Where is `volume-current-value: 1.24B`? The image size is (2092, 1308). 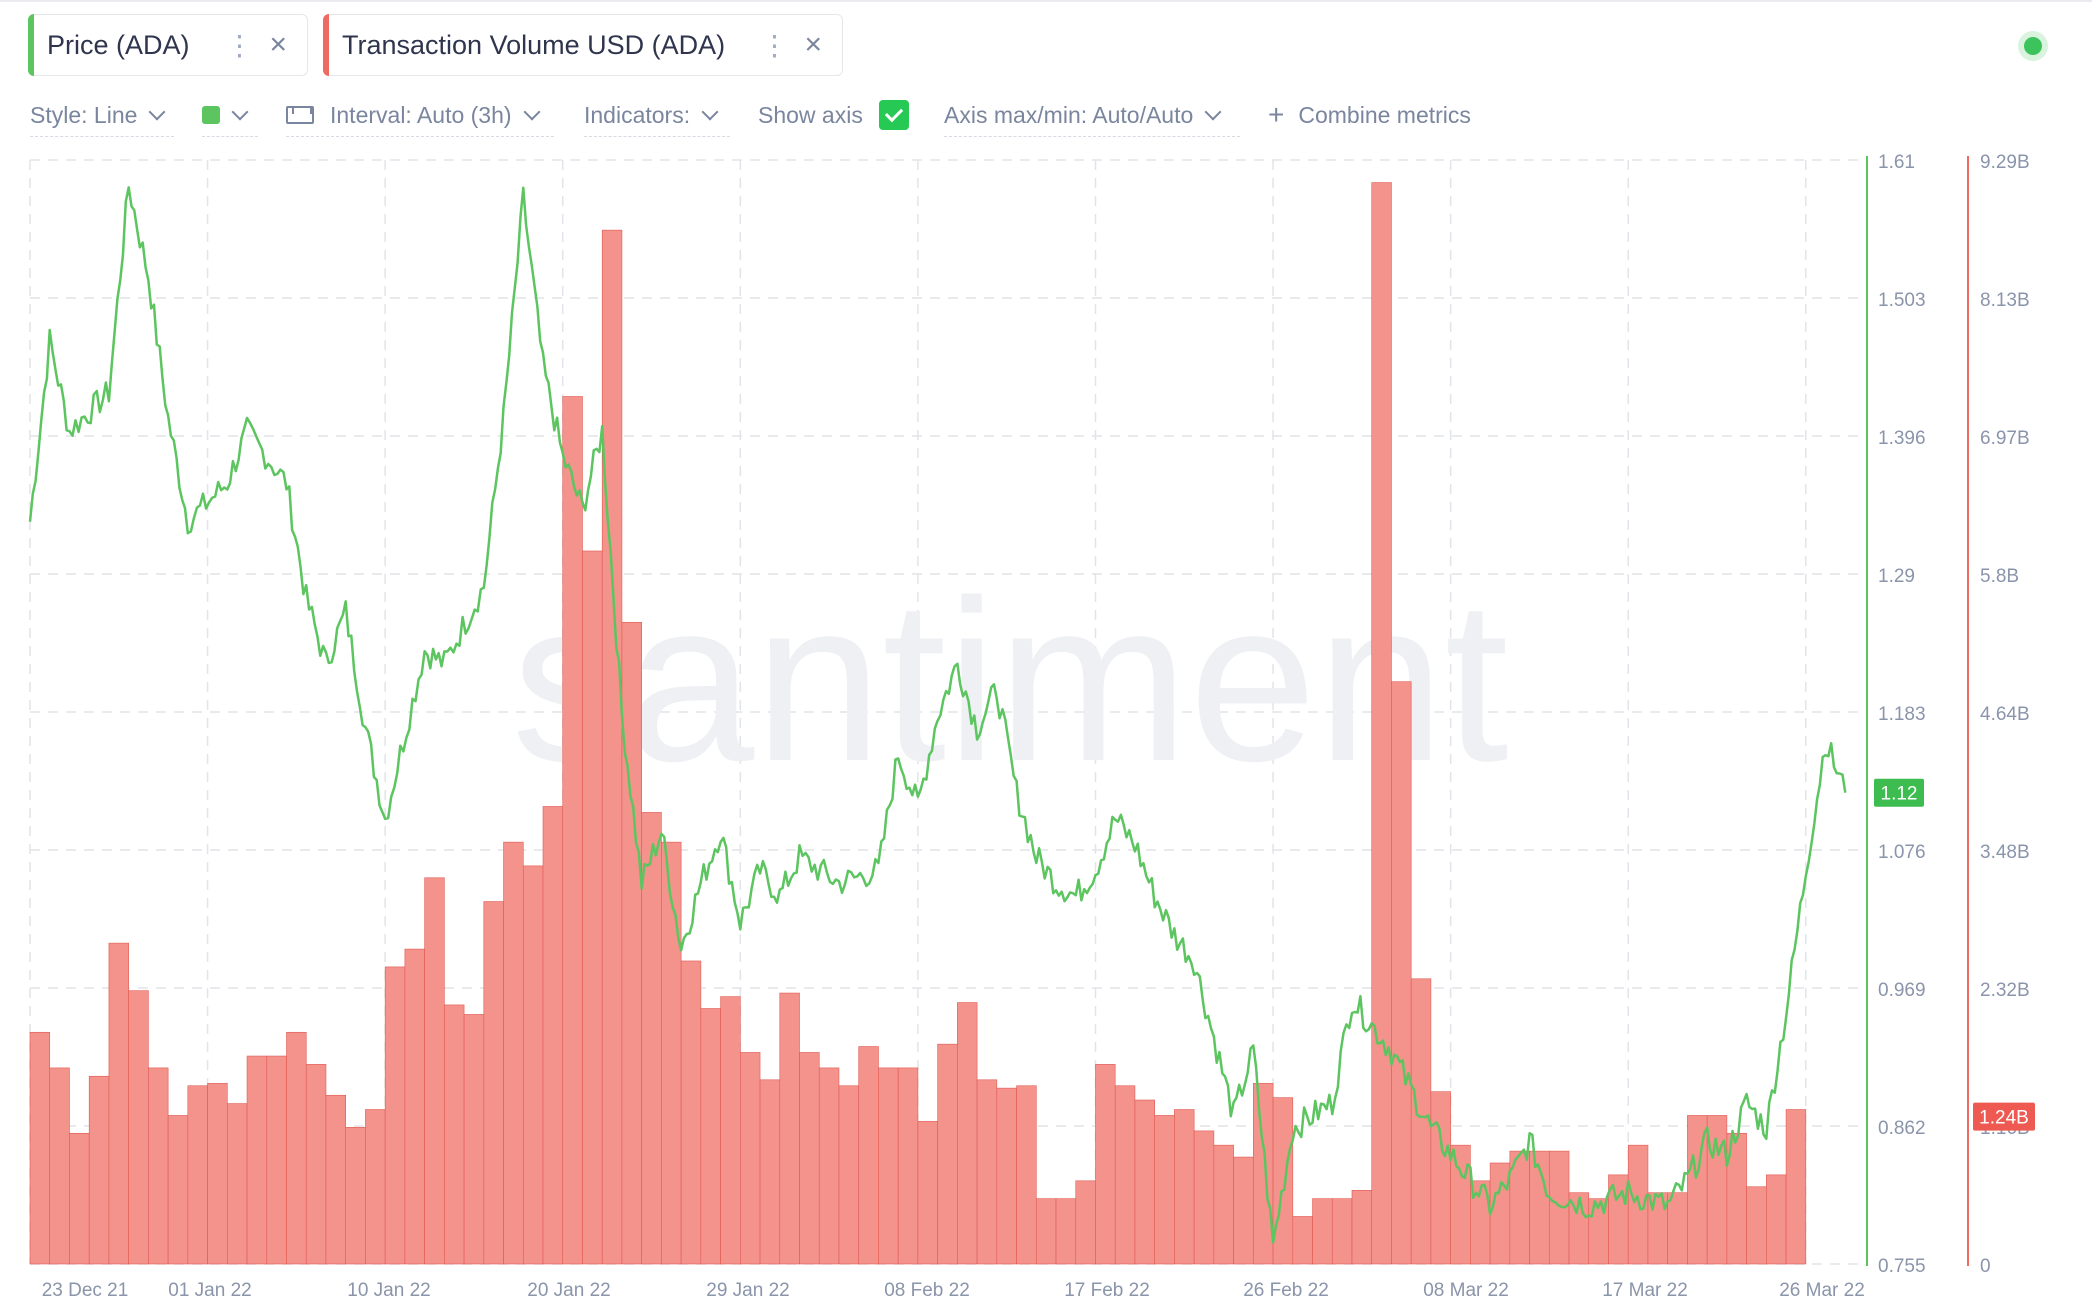 volume-current-value: 1.24B is located at coordinates (2004, 1118).